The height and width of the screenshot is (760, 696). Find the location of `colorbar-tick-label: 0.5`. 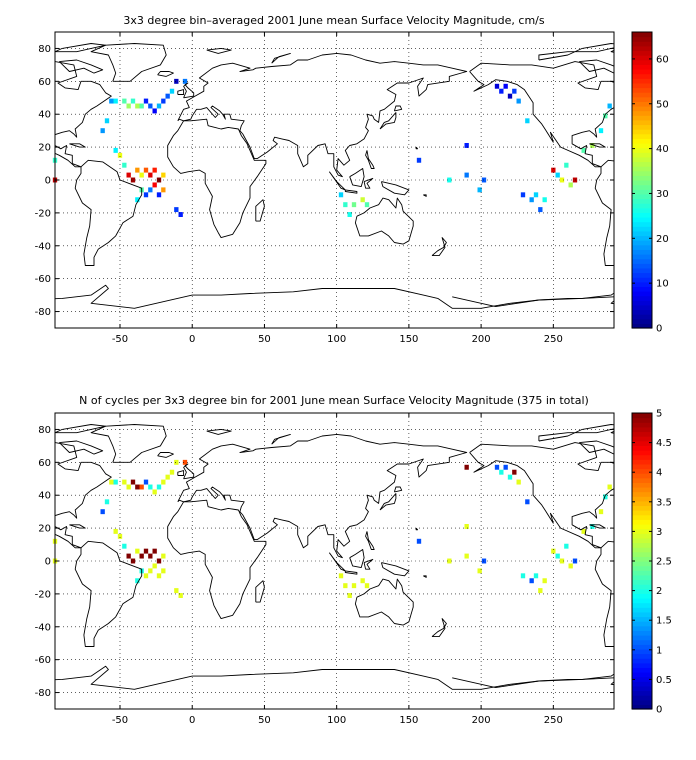

colorbar-tick-label: 0.5 is located at coordinates (664, 680).